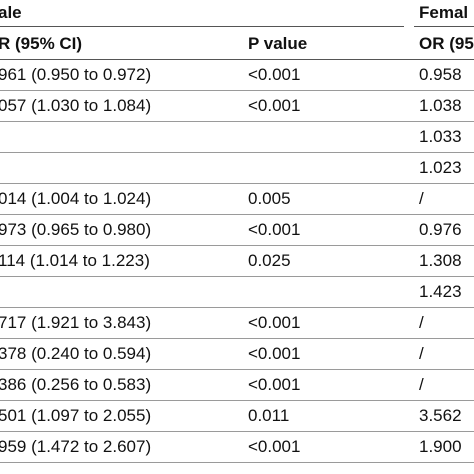 Image resolution: width=474 pixels, height=474 pixels. Describe the element at coordinates (237, 75) in the screenshot. I see `table-row: 961 (0.950 to 0.972) <0.001 0.958` at that location.